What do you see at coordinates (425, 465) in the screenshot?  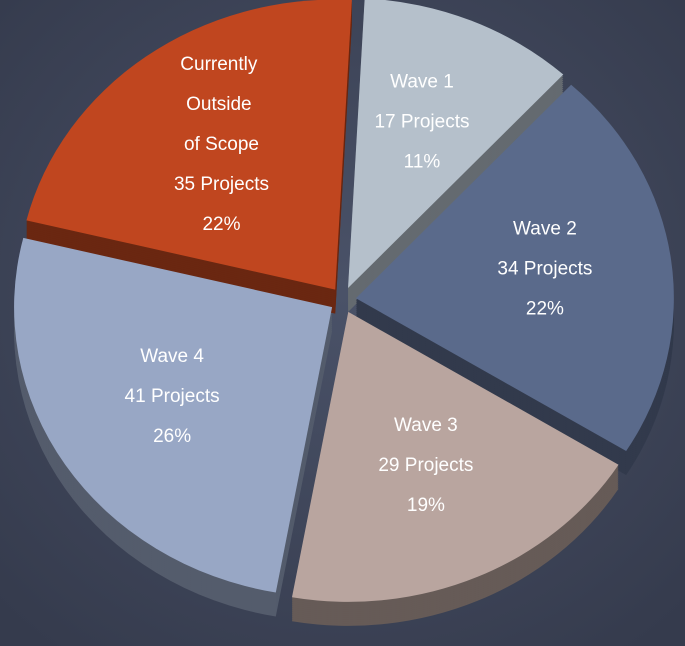 I see `project-count-label: 29 Projects` at bounding box center [425, 465].